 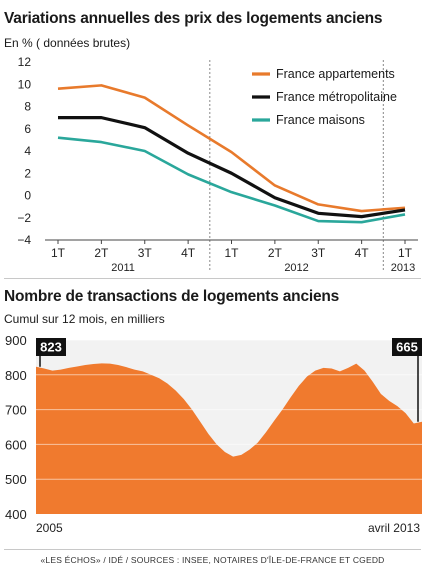 What do you see at coordinates (212, 549) in the screenshot?
I see `source-divider` at bounding box center [212, 549].